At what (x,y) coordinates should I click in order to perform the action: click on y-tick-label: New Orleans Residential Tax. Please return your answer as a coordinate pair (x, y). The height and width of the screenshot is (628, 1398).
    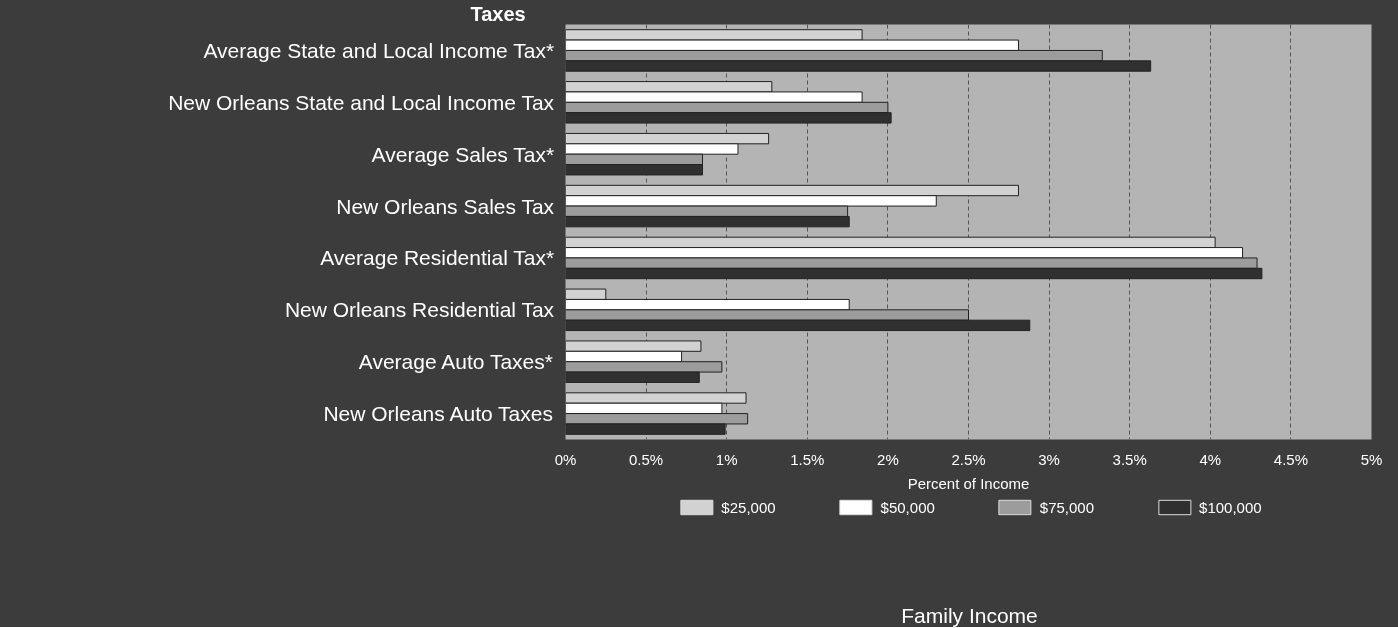
    Looking at the image, I should click on (419, 310).